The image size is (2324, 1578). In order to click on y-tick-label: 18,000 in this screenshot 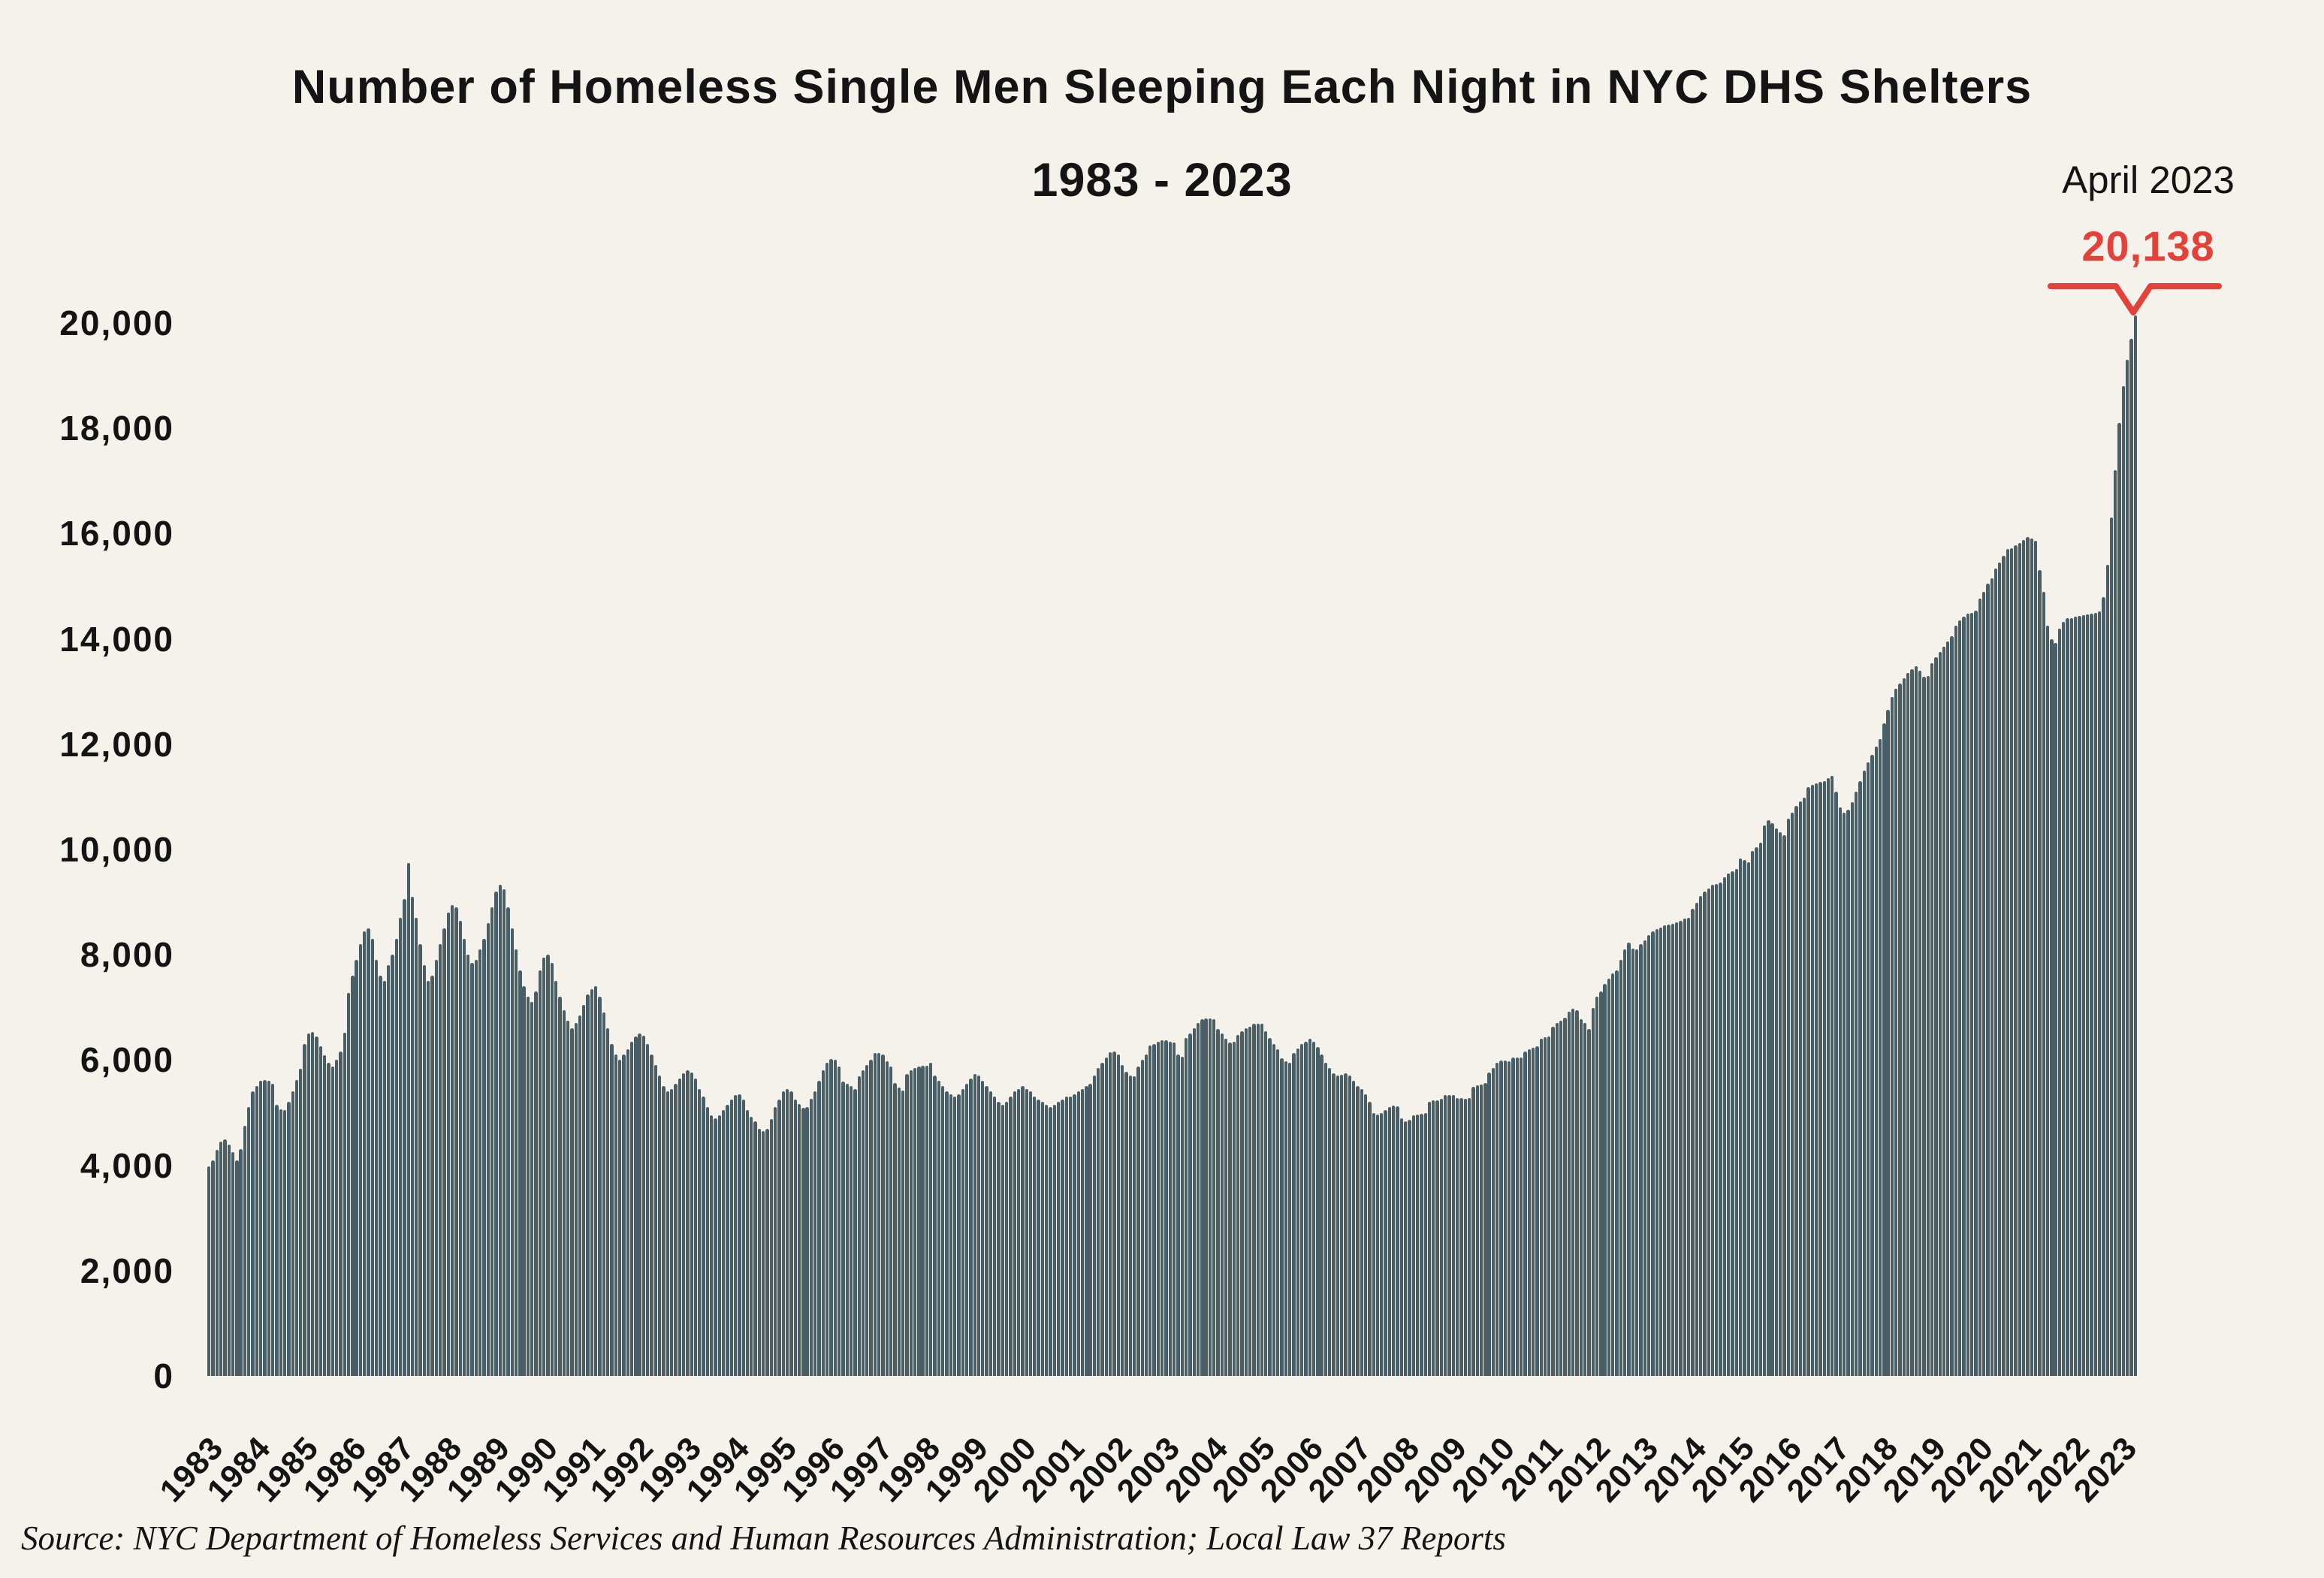, I will do `click(116, 428)`.